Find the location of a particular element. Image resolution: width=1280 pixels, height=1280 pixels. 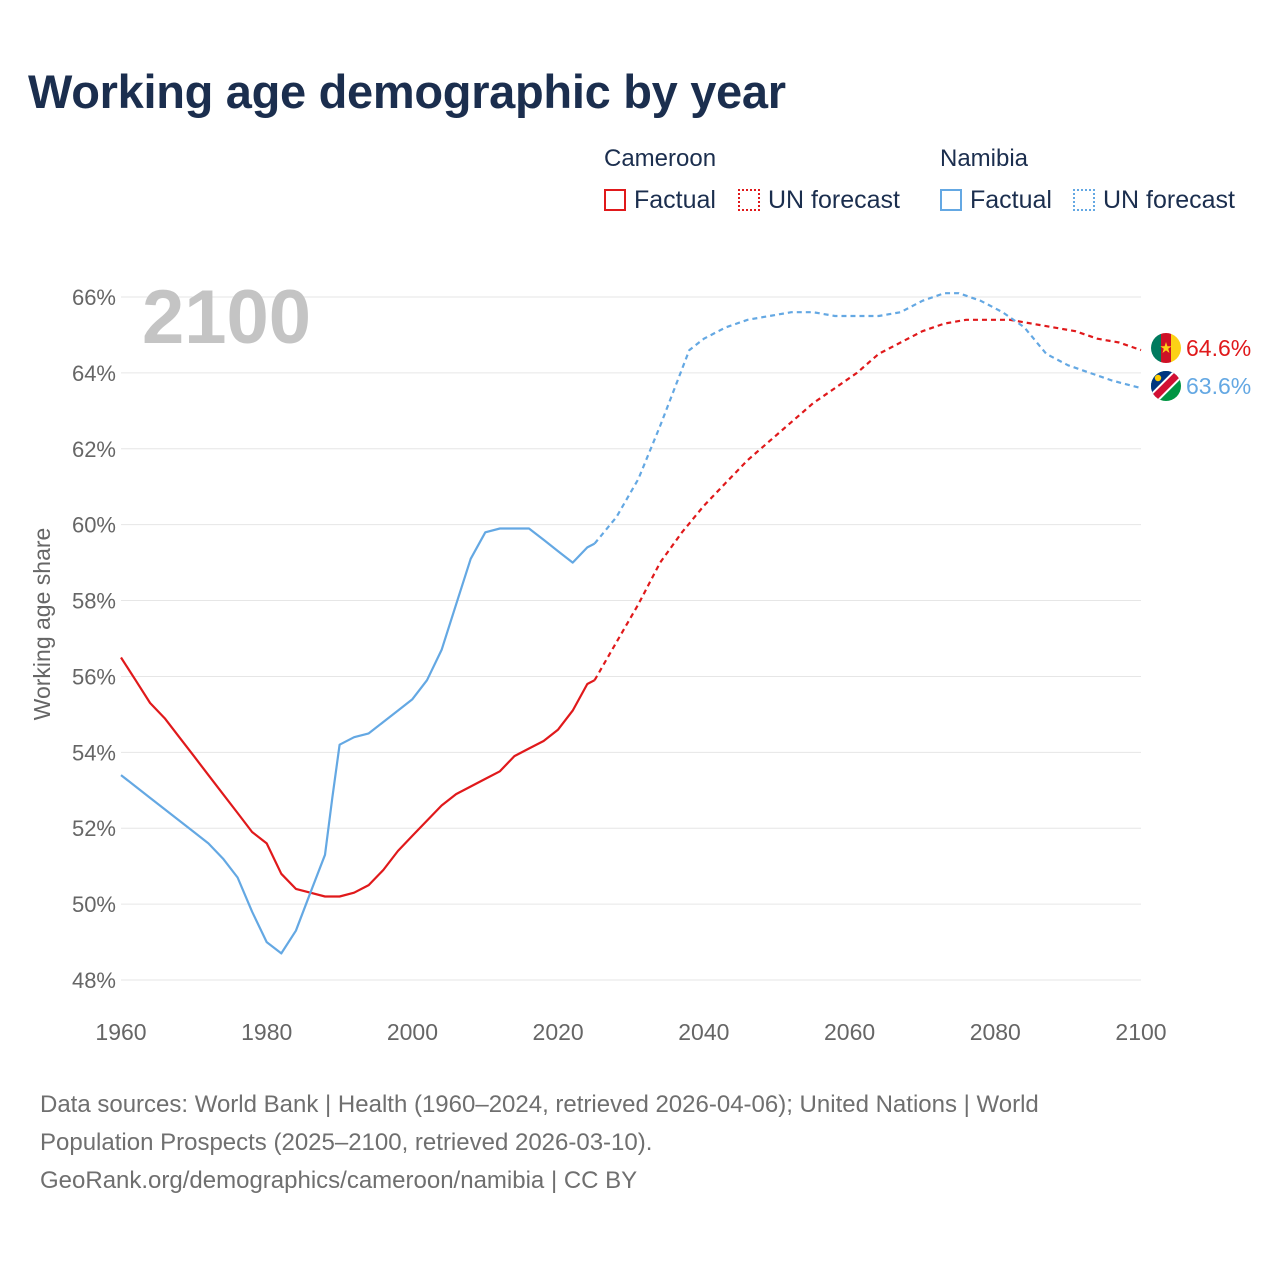

y-tick-label: 64% is located at coordinates (94, 373).